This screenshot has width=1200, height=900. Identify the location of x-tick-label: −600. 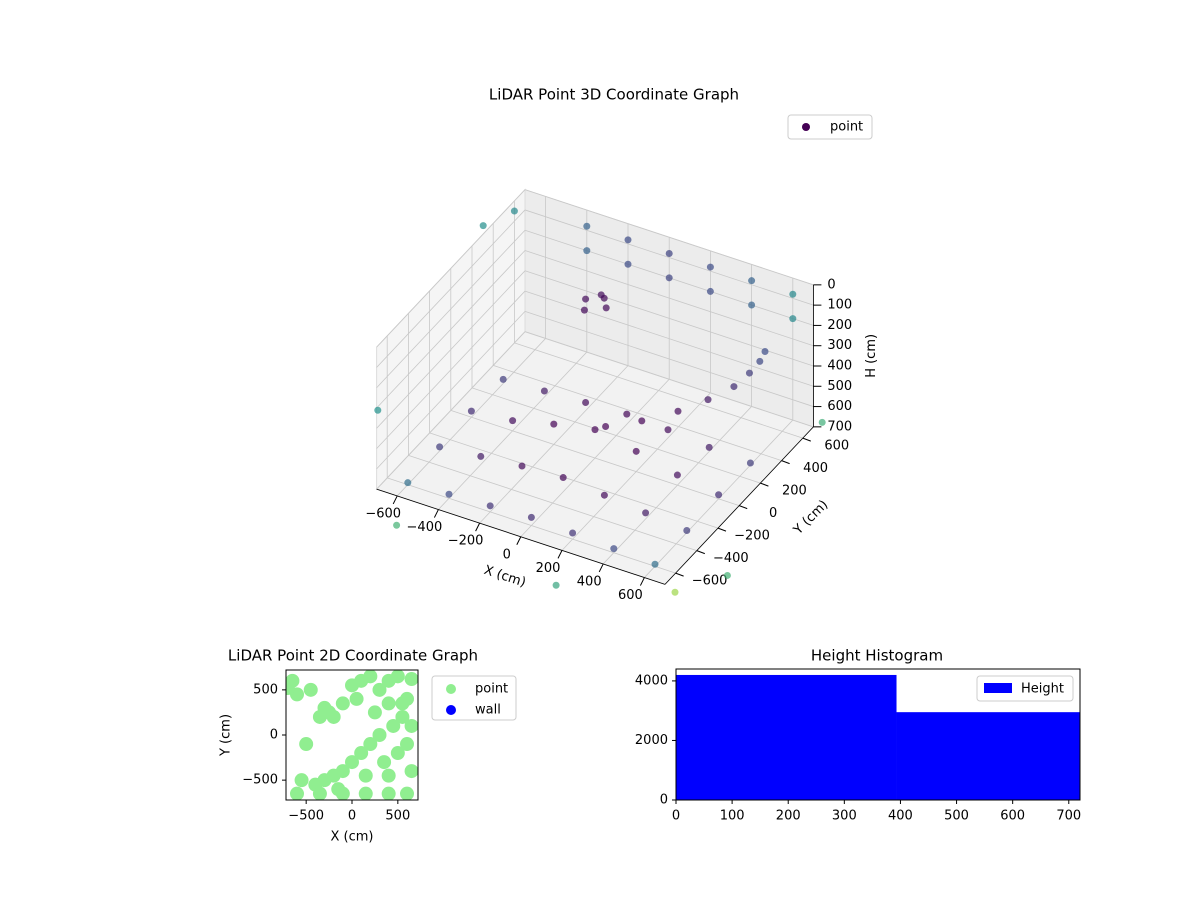
(383, 513).